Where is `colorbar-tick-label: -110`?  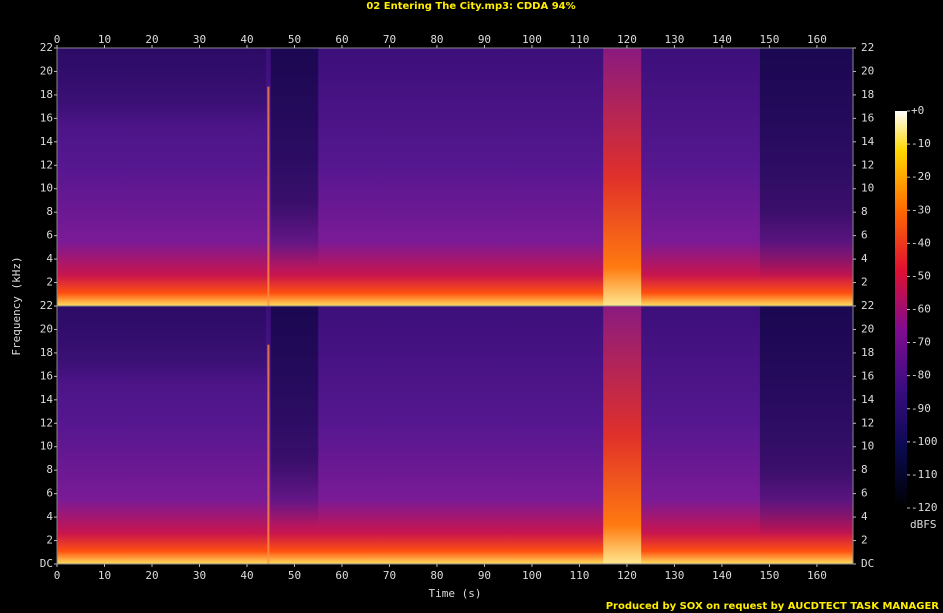 colorbar-tick-label: -110 is located at coordinates (924, 474).